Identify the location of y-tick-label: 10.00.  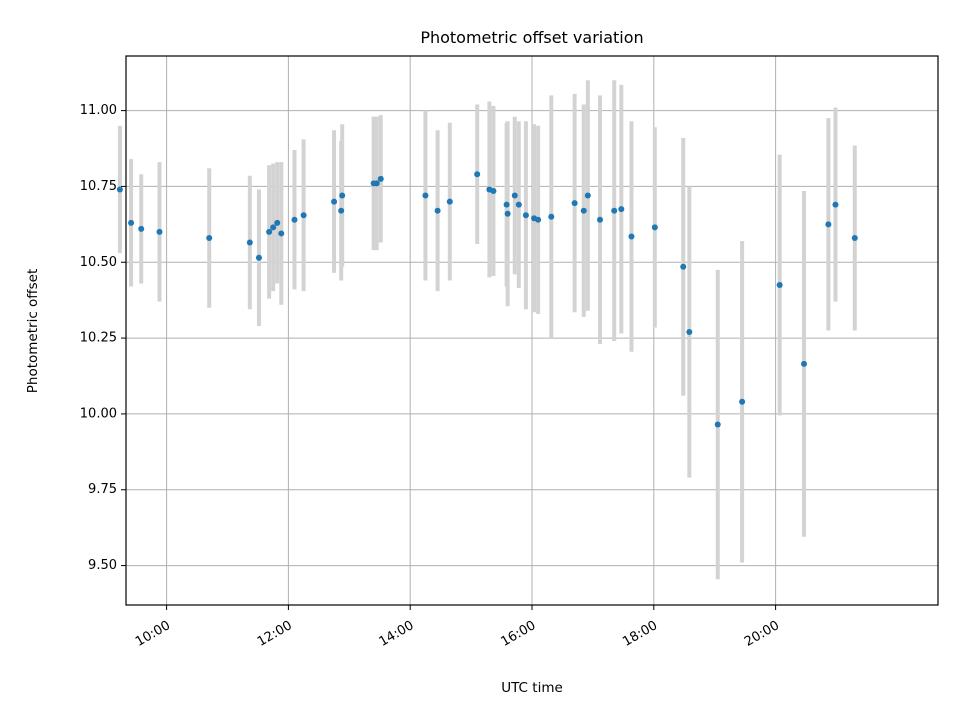
(98, 413).